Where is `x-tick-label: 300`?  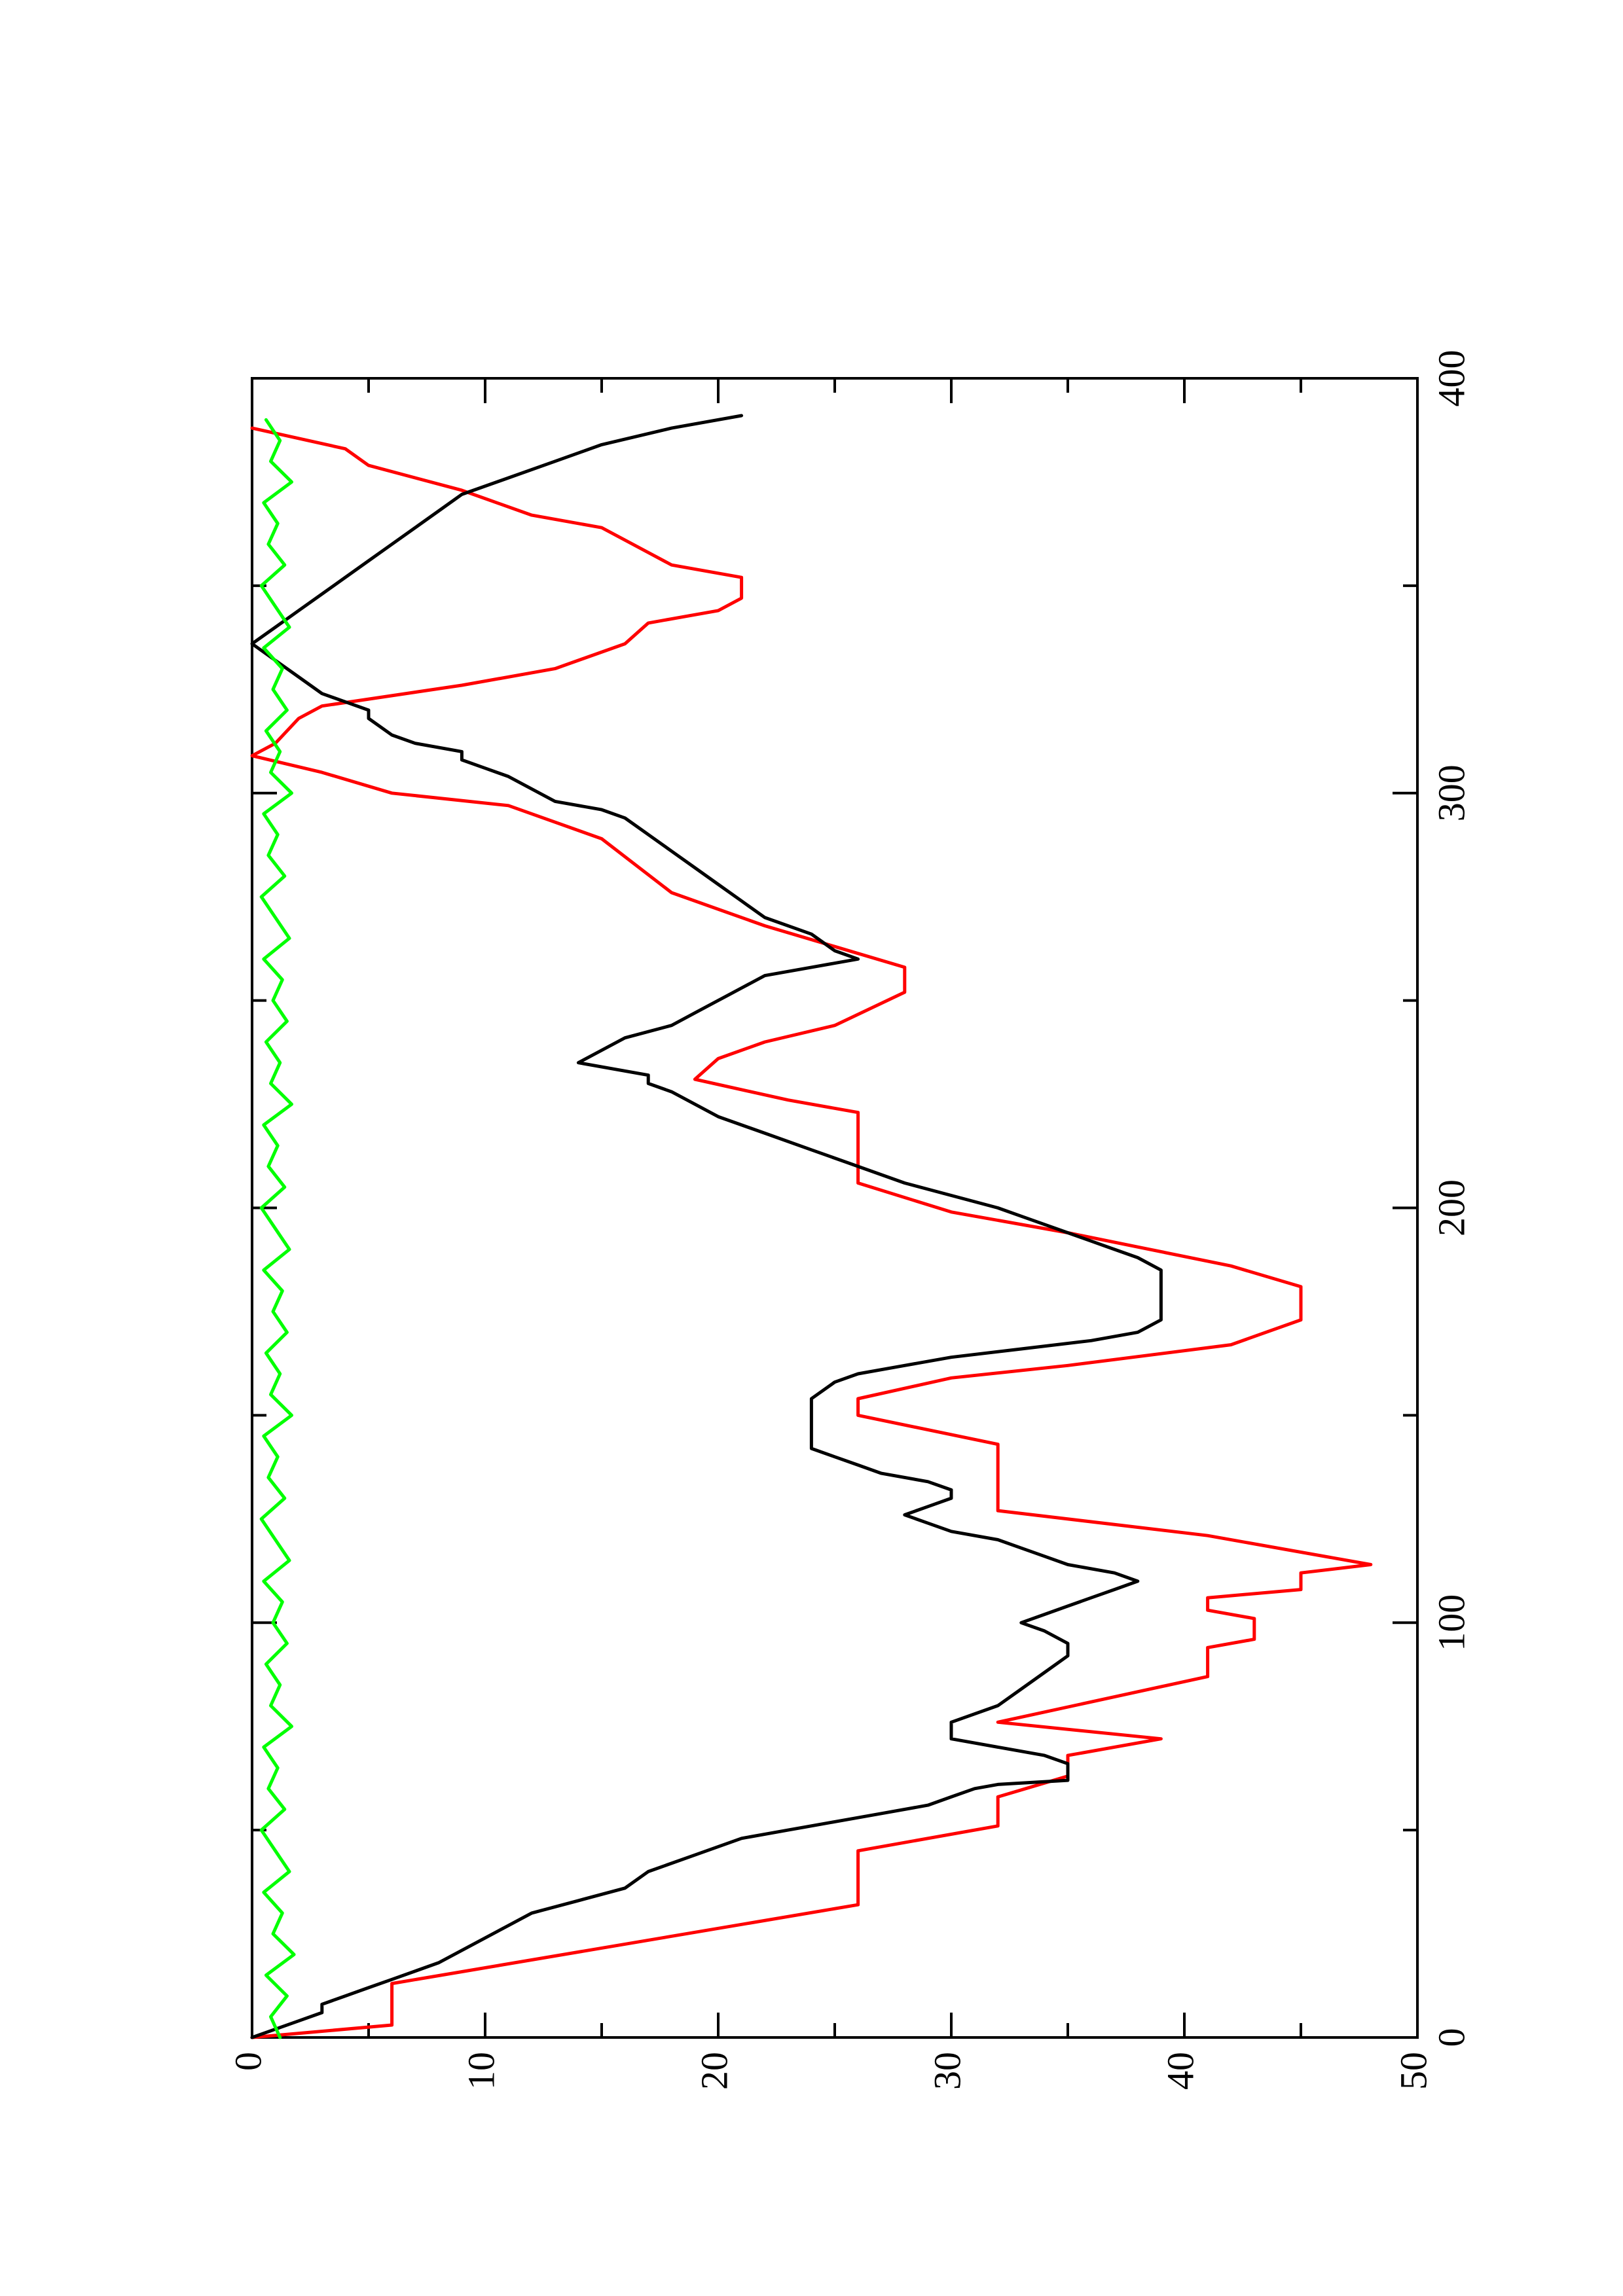 x-tick-label: 300 is located at coordinates (1451, 792).